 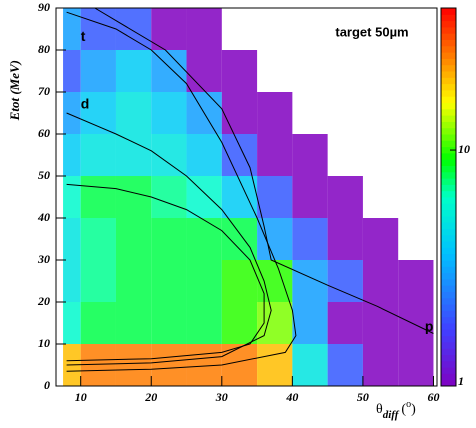 What do you see at coordinates (391, 415) in the screenshot?
I see `x-label-sub: diff` at bounding box center [391, 415].